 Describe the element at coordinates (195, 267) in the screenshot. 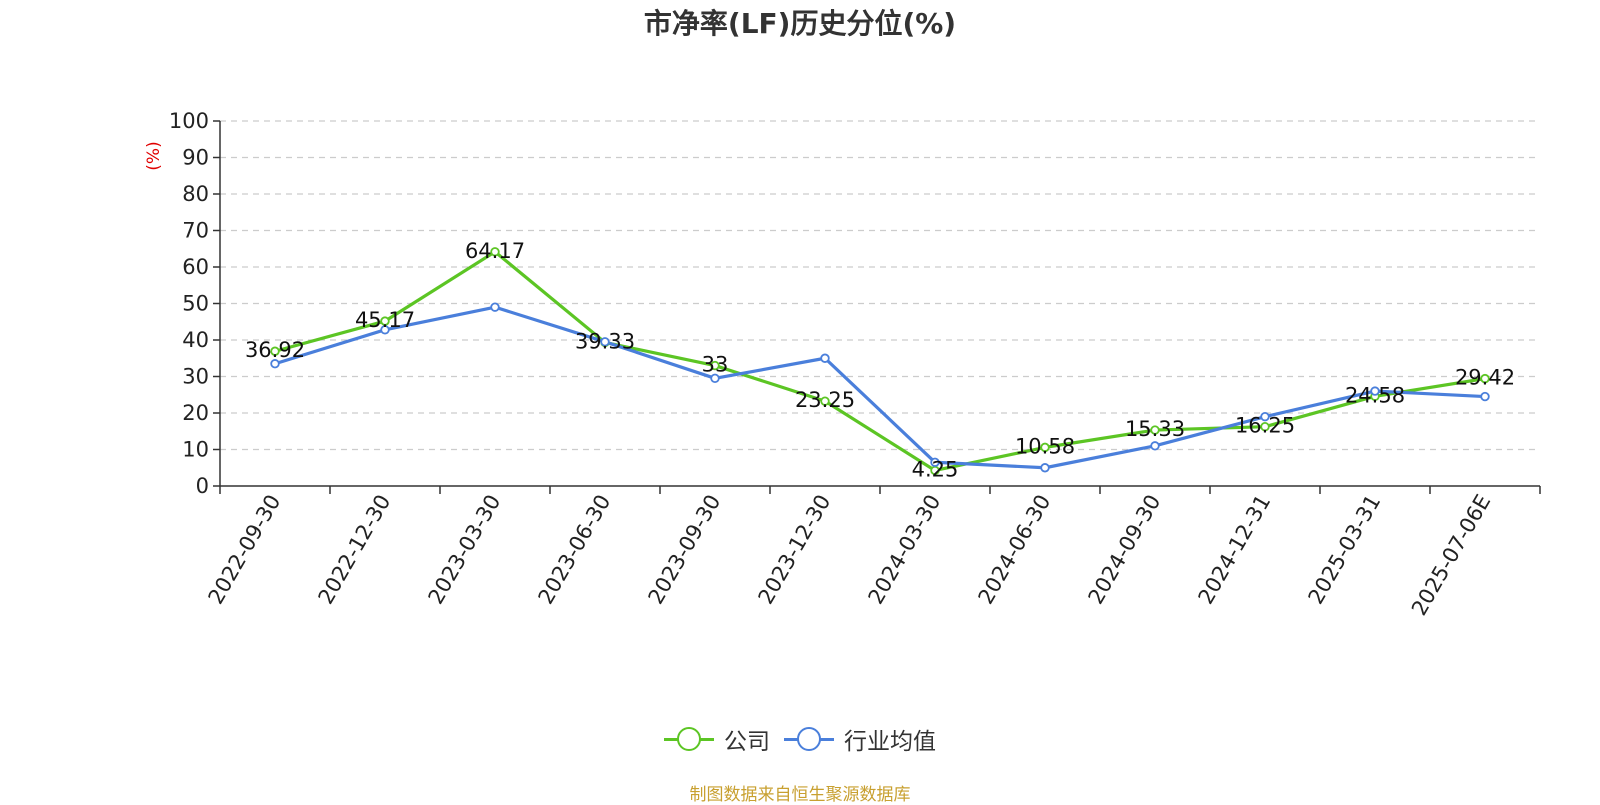

I see `y-tick-label: 60` at that location.